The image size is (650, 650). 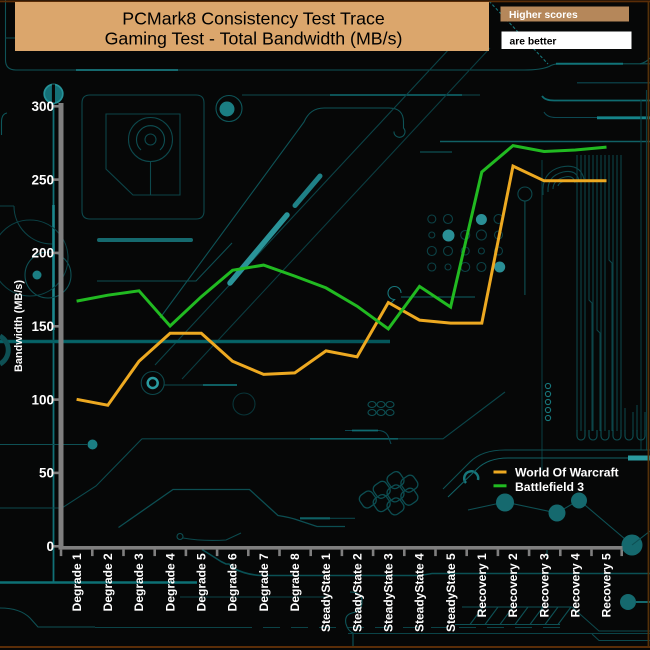 I want to click on svg-text: Degrade 2, so click(x=108, y=582).